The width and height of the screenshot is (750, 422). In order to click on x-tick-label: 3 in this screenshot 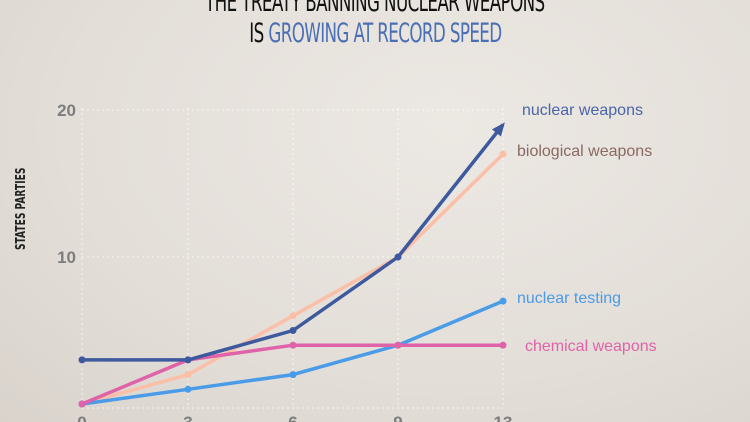, I will do `click(187, 417)`.